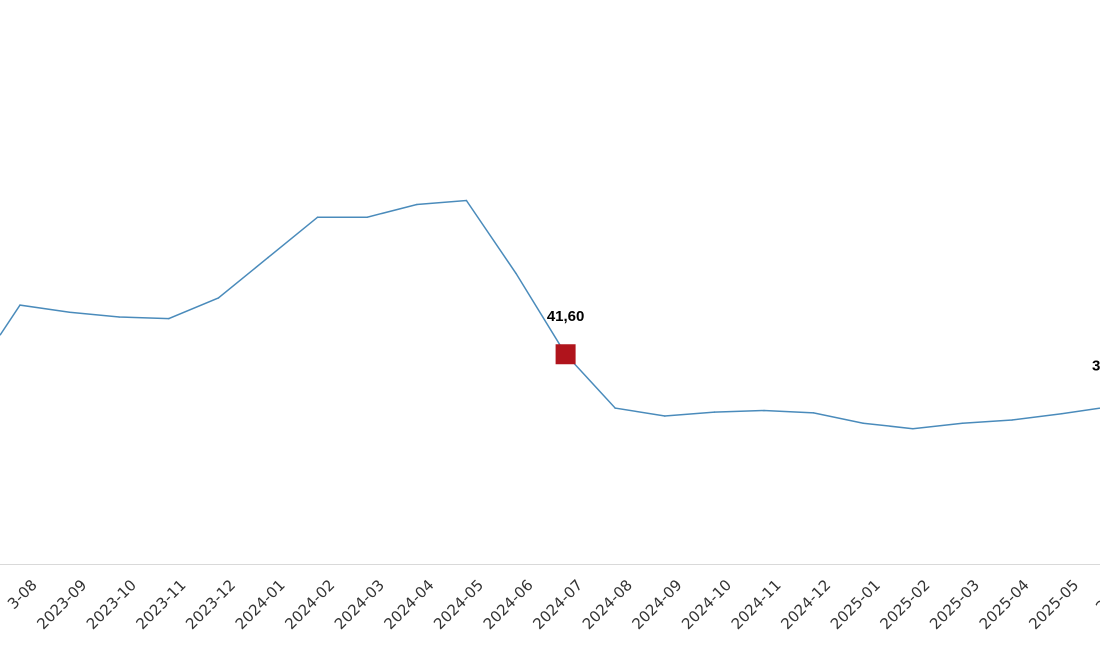  I want to click on x-tick-label: 2024-08, so click(607, 604).